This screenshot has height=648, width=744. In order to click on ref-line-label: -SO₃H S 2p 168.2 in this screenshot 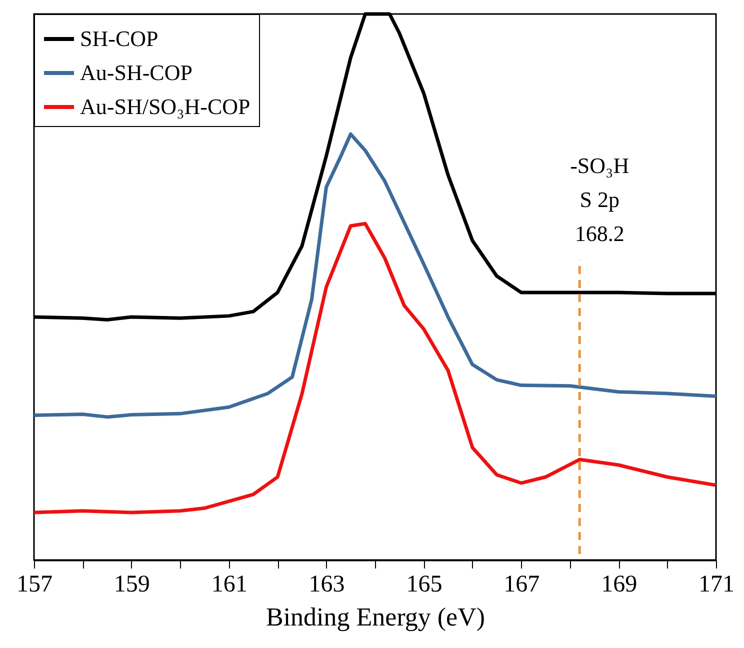, I will do `click(600, 199)`.